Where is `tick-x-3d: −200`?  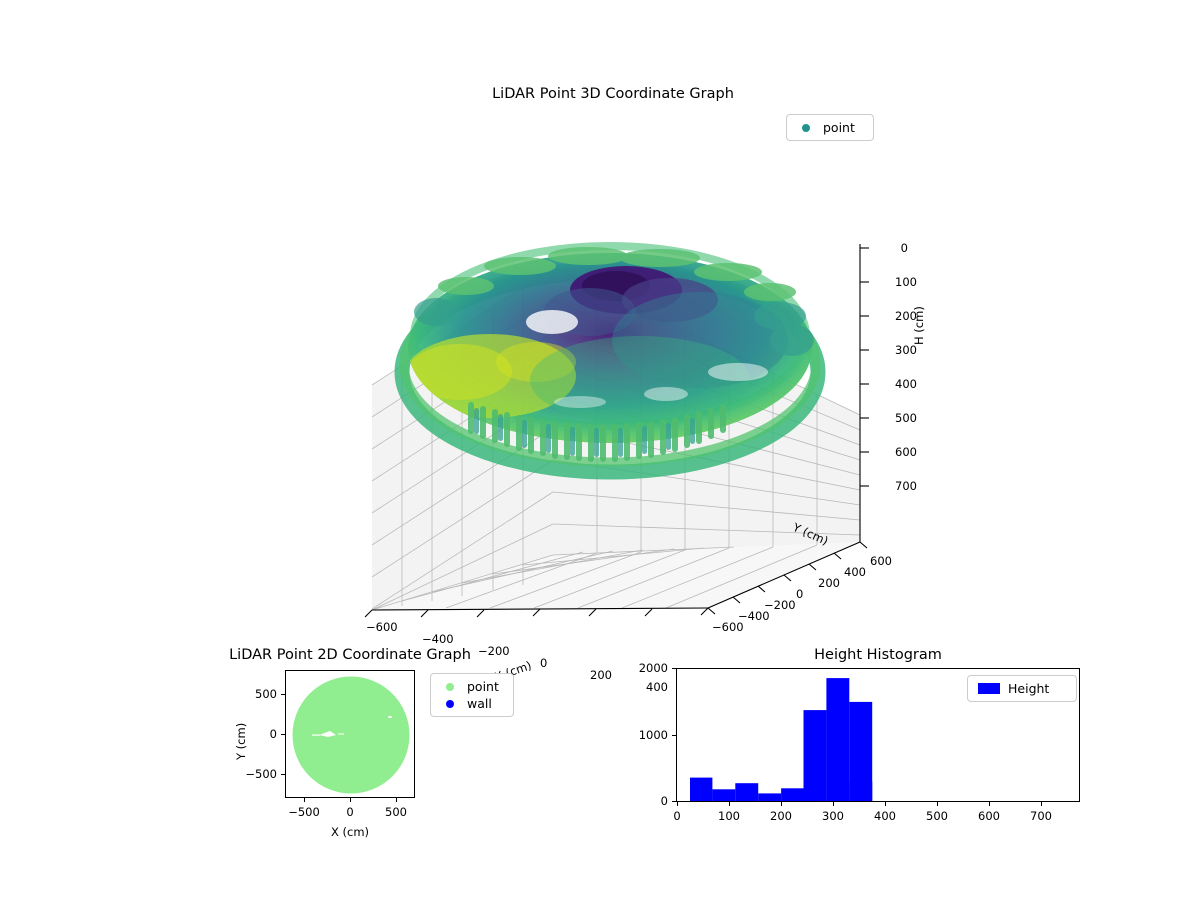 tick-x-3d: −200 is located at coordinates (494, 651).